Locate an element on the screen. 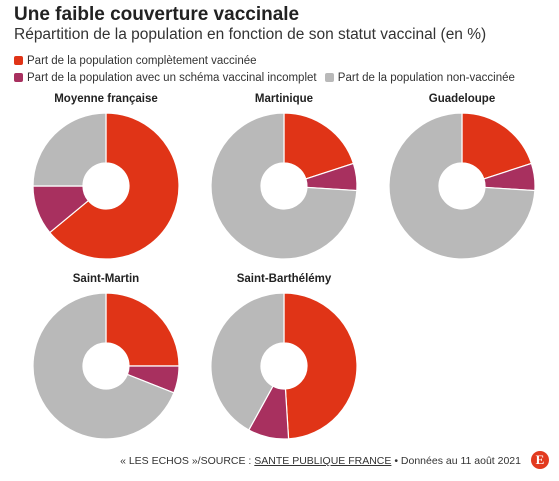 The width and height of the screenshot is (559, 481). source-date: • Données au 11 août 2021 is located at coordinates (456, 461).